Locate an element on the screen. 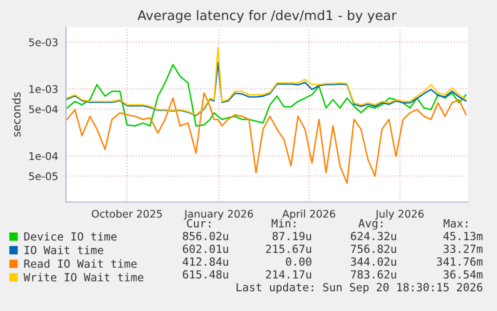  text: 87.19u is located at coordinates (292, 236).